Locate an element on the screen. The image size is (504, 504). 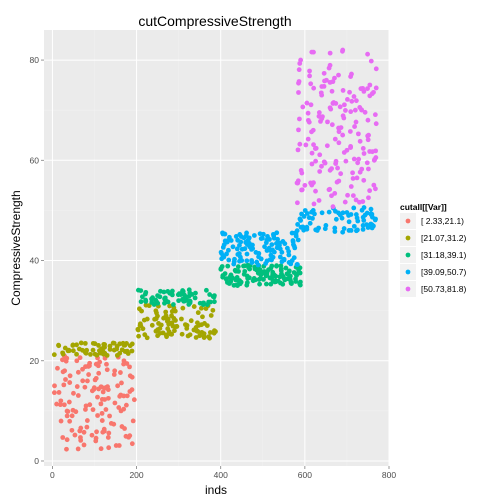
y-tick-label: 80 is located at coordinates (35, 60).